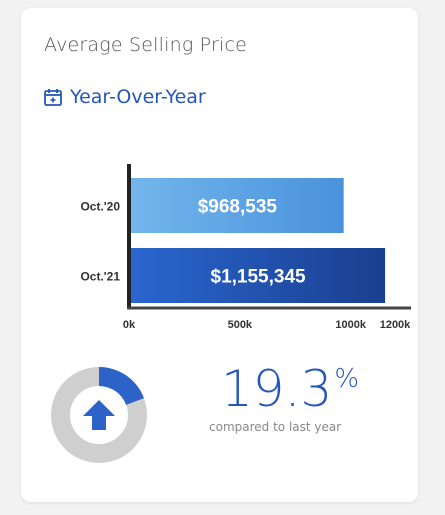 This screenshot has height=515, width=445. I want to click on arrow-up-icon, so click(99, 415).